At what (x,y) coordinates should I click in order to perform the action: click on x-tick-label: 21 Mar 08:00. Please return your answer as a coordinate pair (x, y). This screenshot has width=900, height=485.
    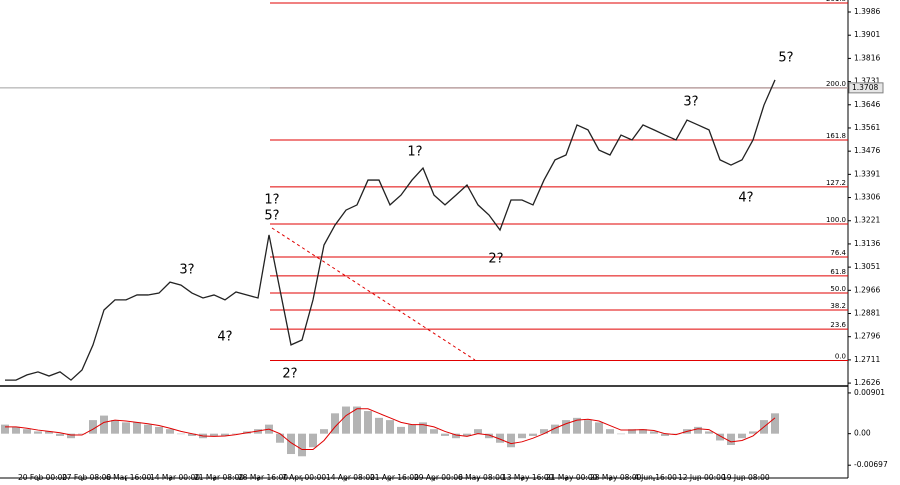
    Looking at the image, I should click on (219, 477).